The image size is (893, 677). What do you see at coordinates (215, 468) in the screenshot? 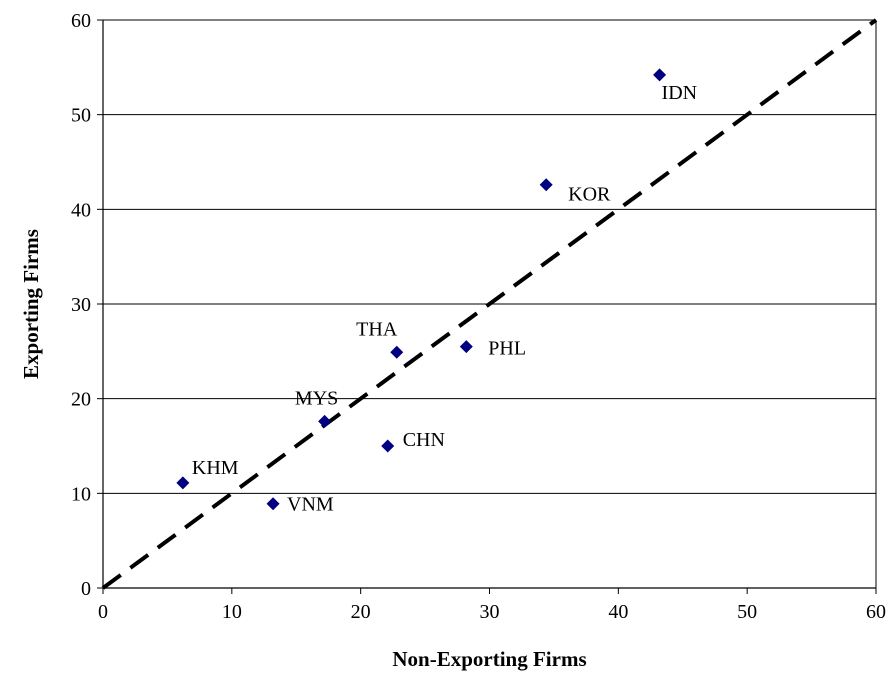
I see `point-label-khm: KHM` at bounding box center [215, 468].